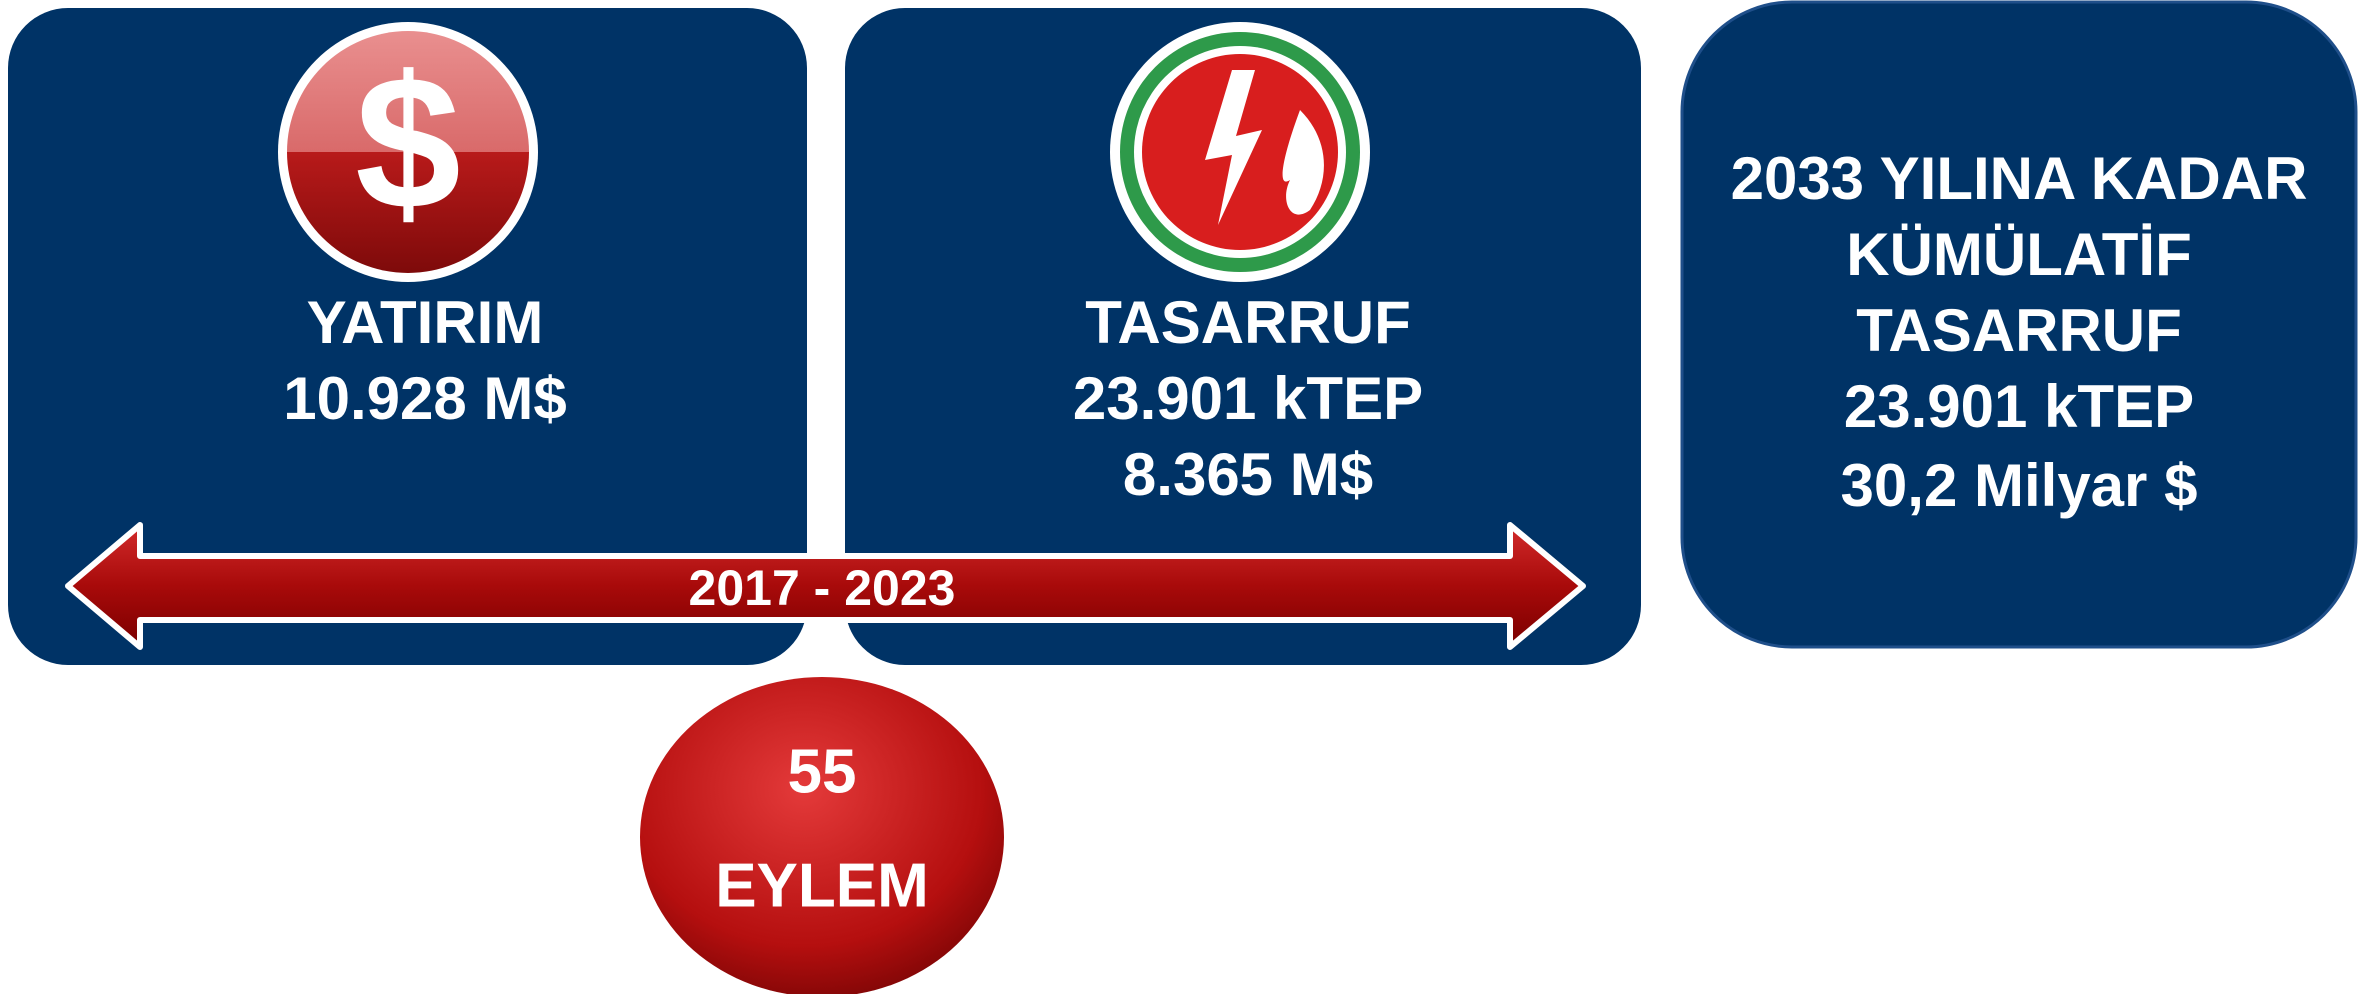 Image resolution: width=2362 pixels, height=994 pixels. Describe the element at coordinates (1233, 147) in the screenshot. I see `lightning` at that location.